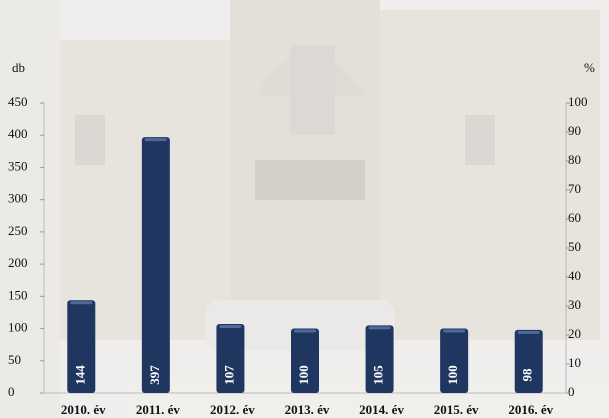  Describe the element at coordinates (18, 294) in the screenshot. I see `y-tick-label: 150` at that location.